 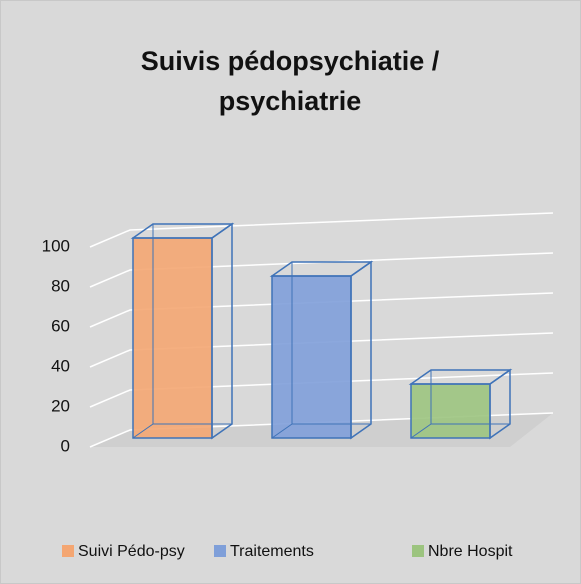 What do you see at coordinates (131, 551) in the screenshot?
I see `legend-label: Suivi Pédo-psy` at bounding box center [131, 551].